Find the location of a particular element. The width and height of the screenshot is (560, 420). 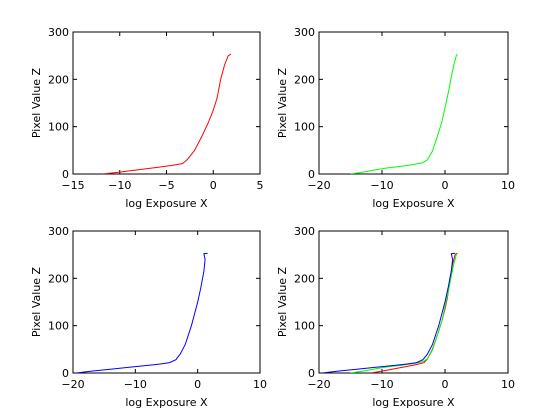

x-tick-label: −15 is located at coordinates (72, 185).